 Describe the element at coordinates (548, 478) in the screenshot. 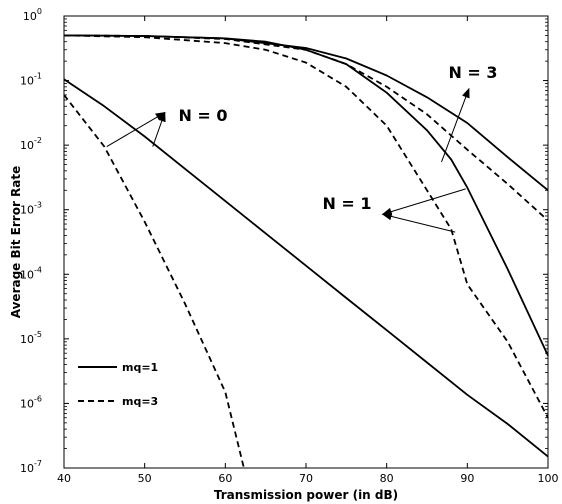

I see `x-tick-label: 100` at that location.